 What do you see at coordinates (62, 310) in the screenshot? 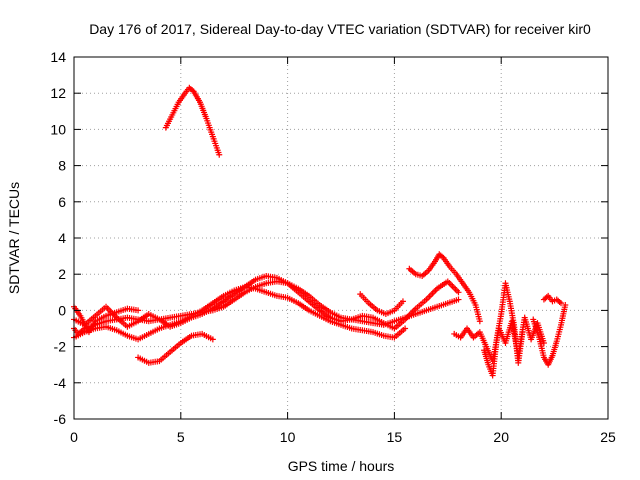
I see `y-tick-label: 0` at bounding box center [62, 310].